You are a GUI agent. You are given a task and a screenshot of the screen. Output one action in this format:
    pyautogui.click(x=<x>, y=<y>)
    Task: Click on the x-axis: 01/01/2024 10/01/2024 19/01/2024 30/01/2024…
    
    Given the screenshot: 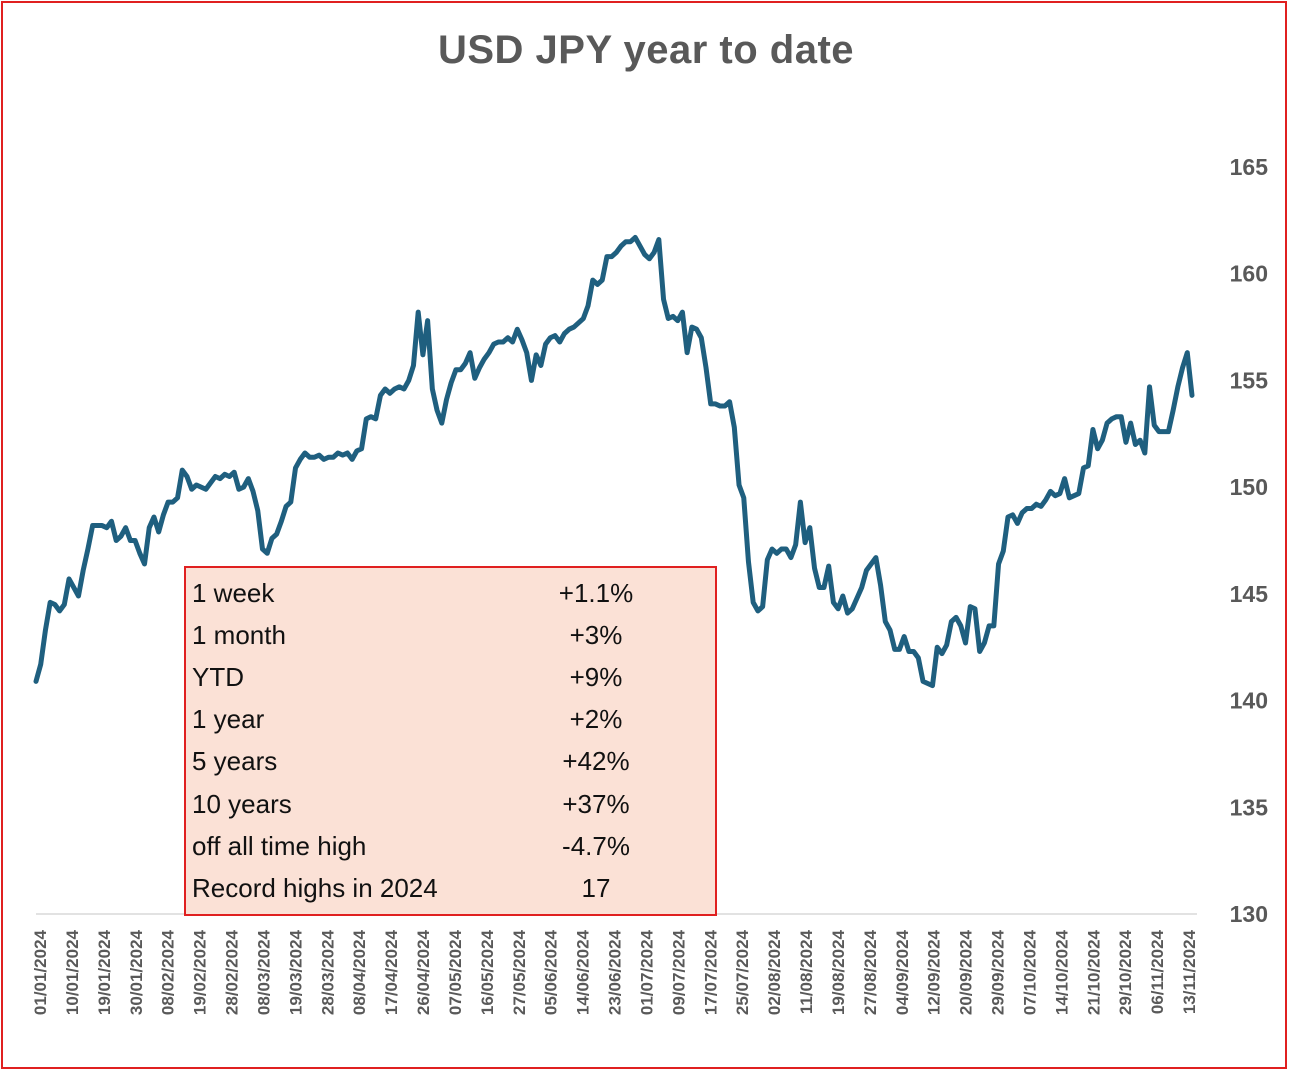 What is the action you would take?
    pyautogui.click(x=615, y=972)
    